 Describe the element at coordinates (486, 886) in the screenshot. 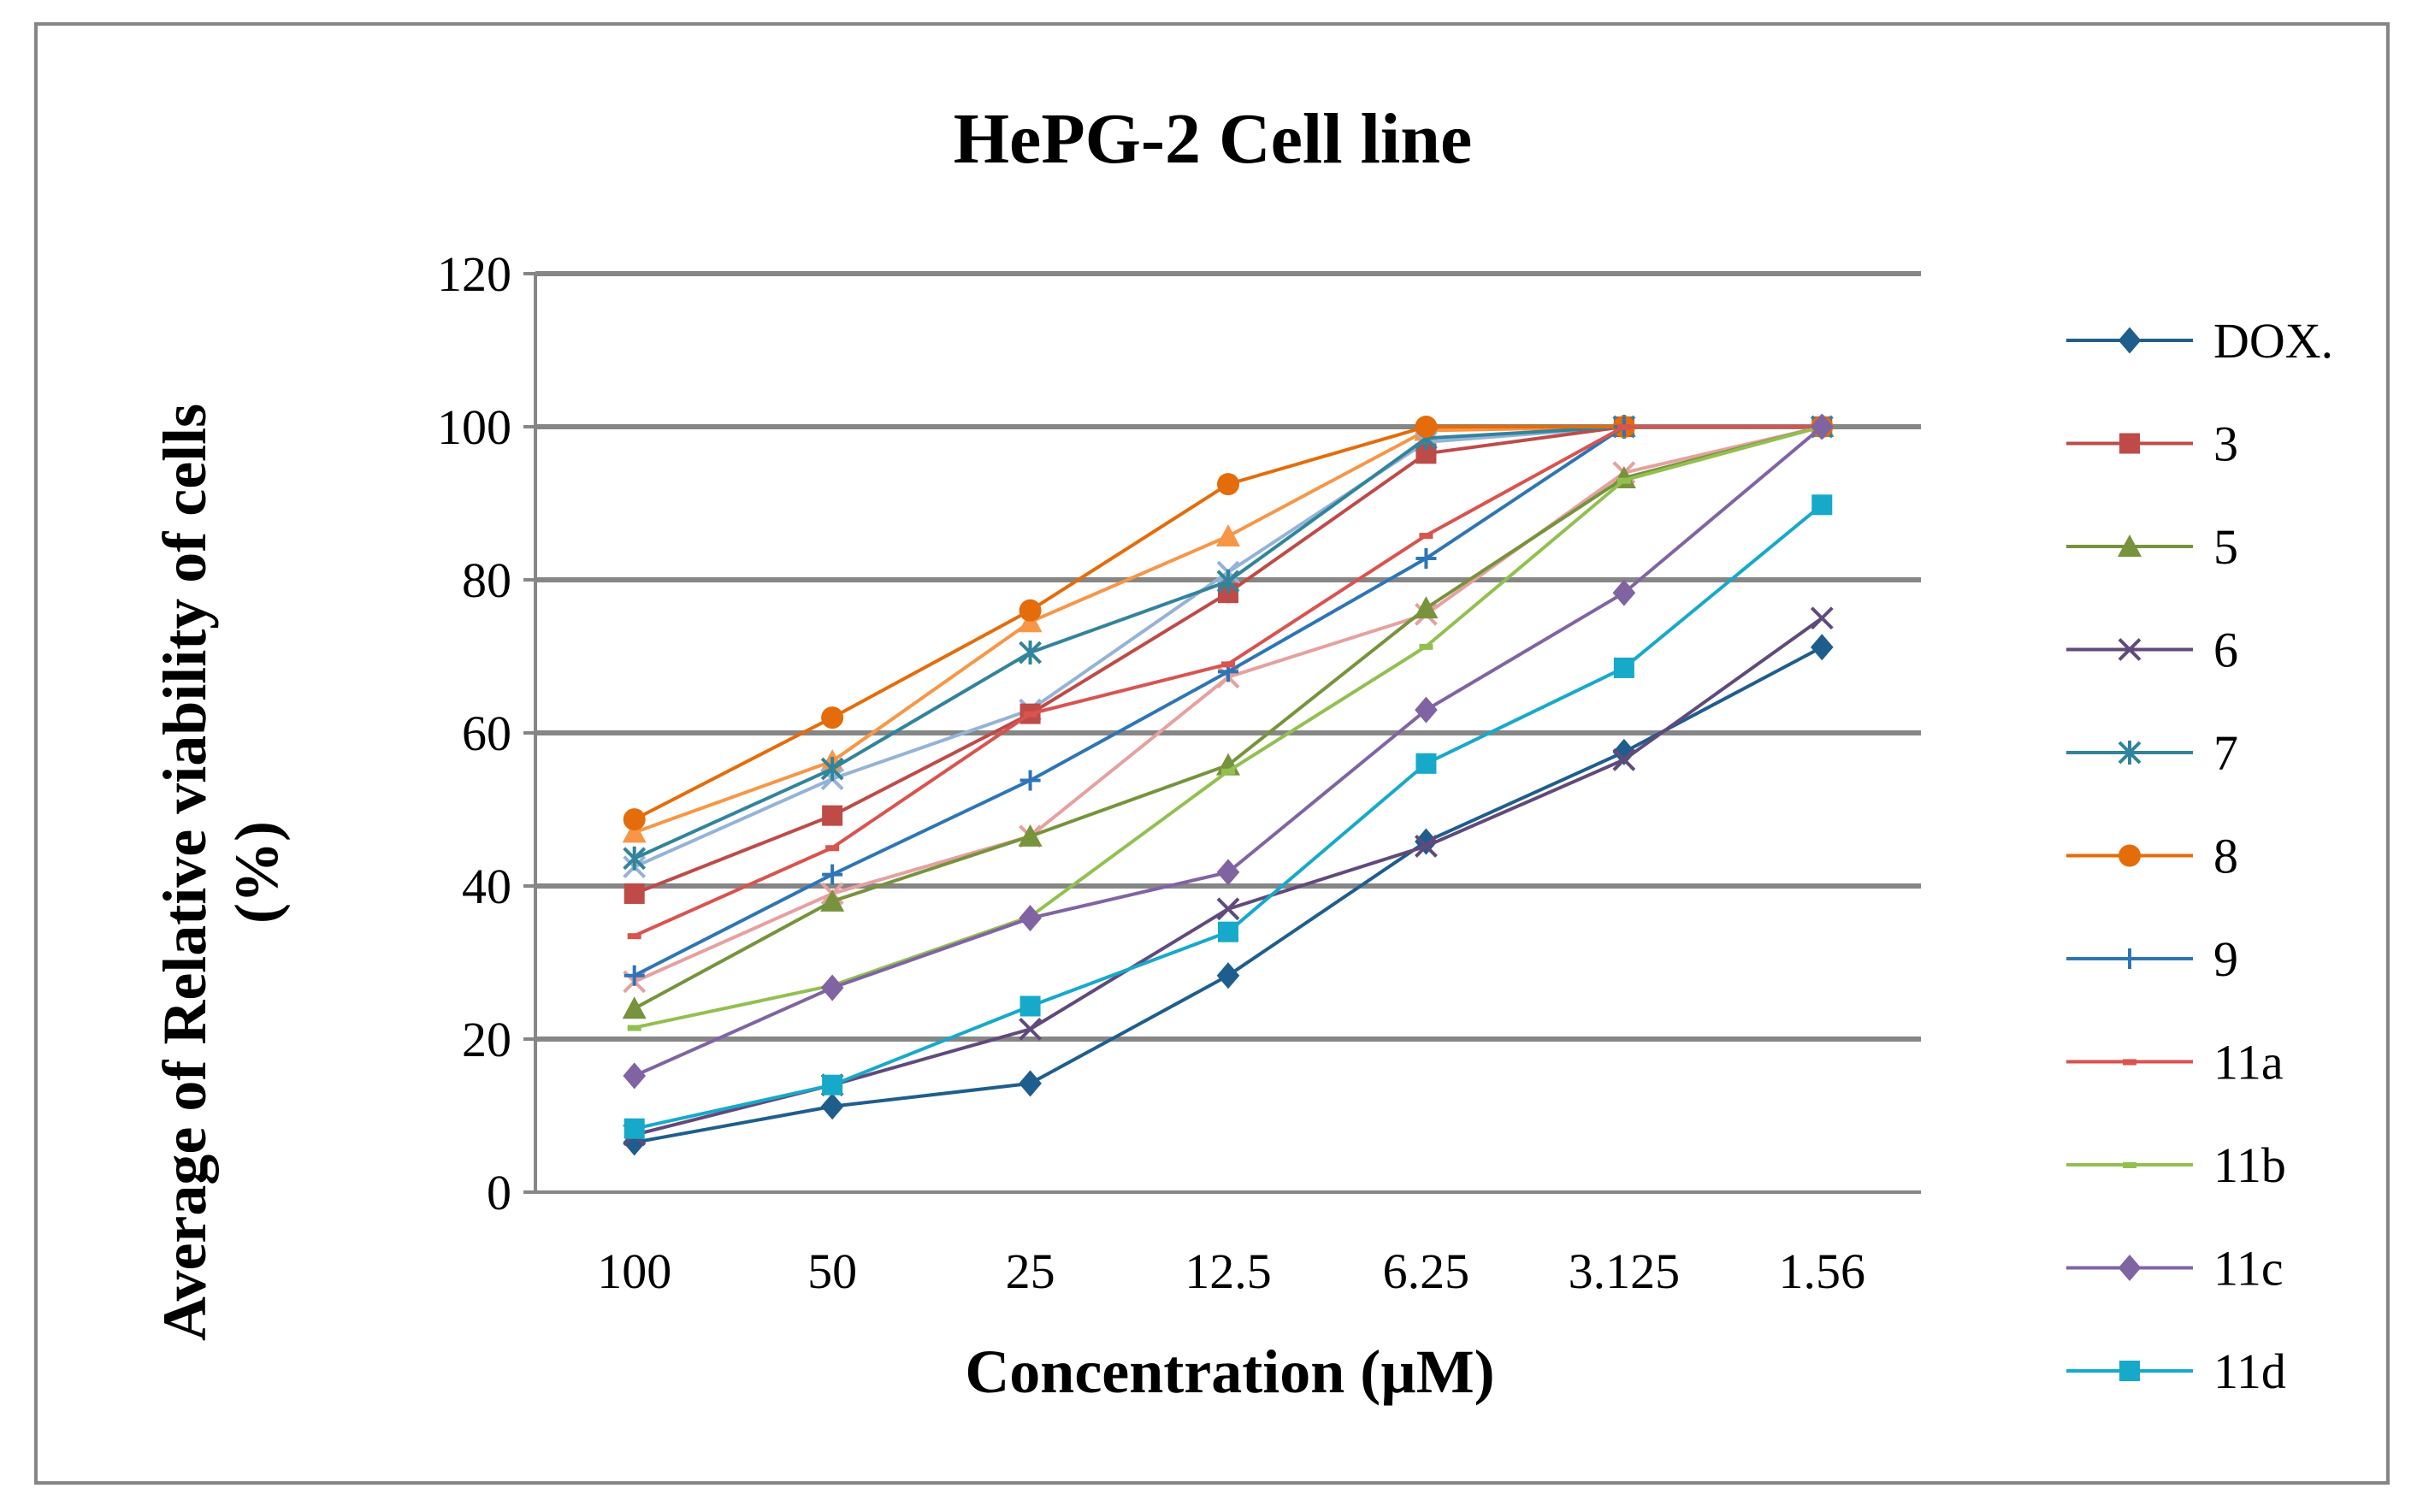

I see `y-tick-label-40: 40` at that location.